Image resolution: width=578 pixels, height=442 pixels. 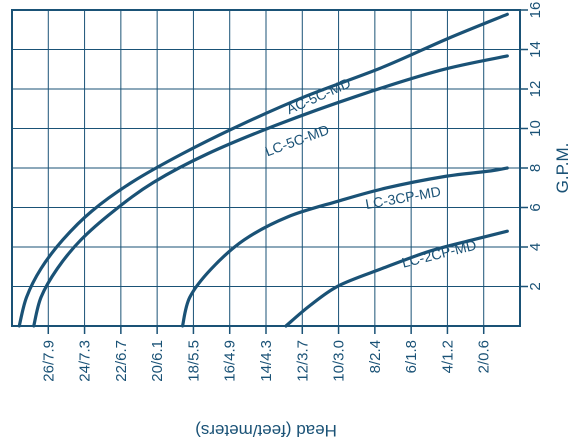 I want to click on x-tick-label: 26/7.9, so click(x=48, y=361).